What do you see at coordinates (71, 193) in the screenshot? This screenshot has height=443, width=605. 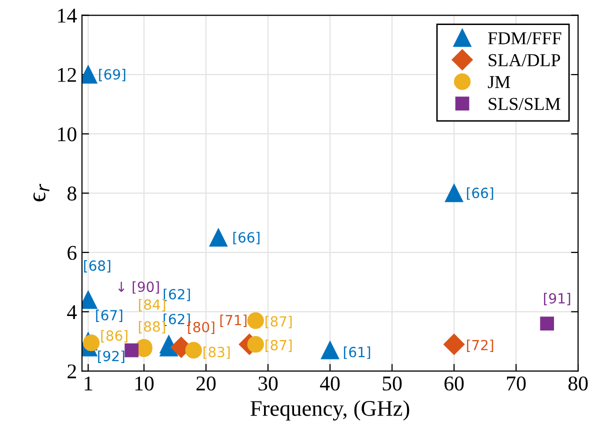 I see `y-tick-label: 8` at bounding box center [71, 193].